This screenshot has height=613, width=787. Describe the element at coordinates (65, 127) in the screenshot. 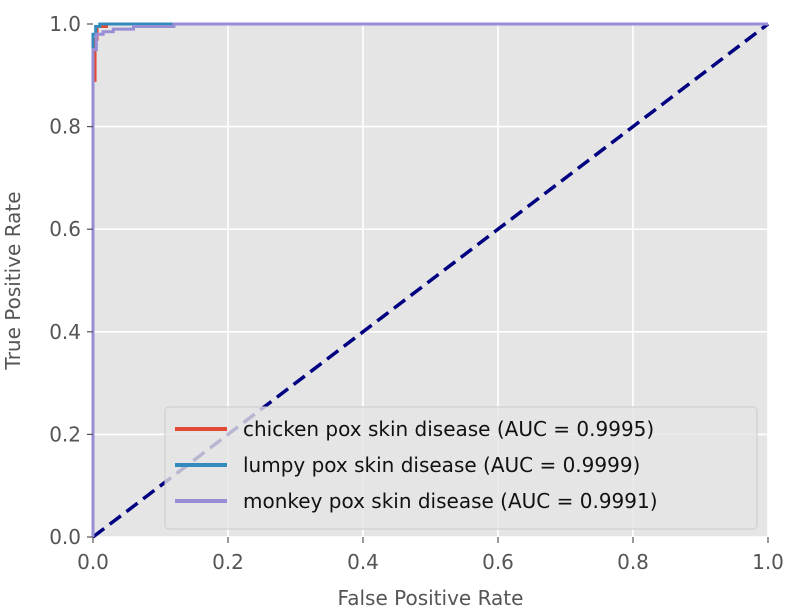

I see `y-tick-label: 0.8` at that location.